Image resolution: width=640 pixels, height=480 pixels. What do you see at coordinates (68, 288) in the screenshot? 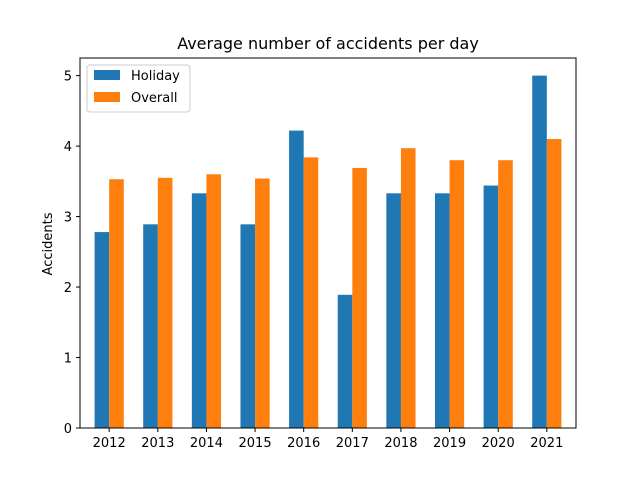
I see `y-tick-label: 2` at bounding box center [68, 288].